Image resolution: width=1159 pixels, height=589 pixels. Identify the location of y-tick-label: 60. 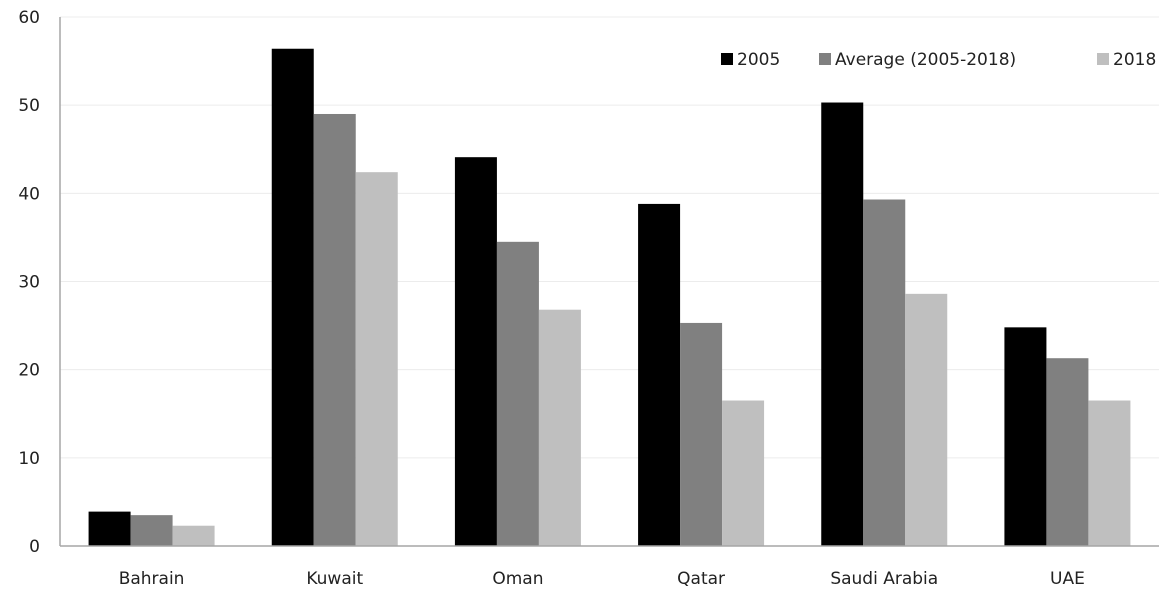
(29, 18).